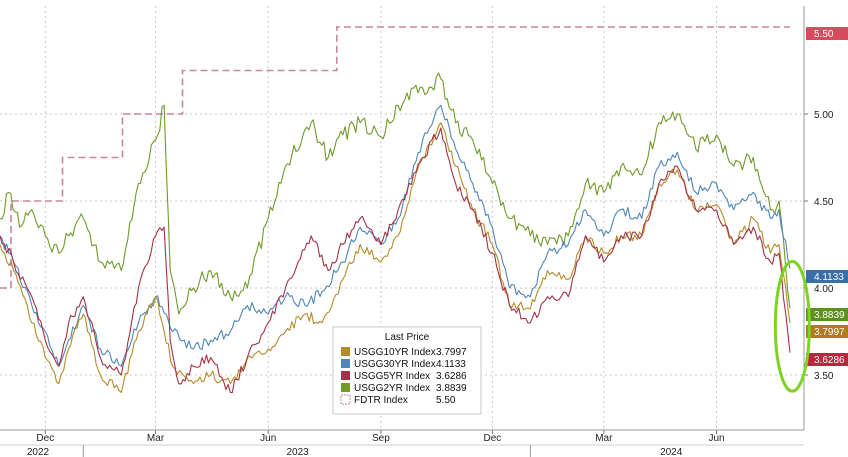  Describe the element at coordinates (824, 376) in the screenshot. I see `y-tick-label: 3.50` at that location.